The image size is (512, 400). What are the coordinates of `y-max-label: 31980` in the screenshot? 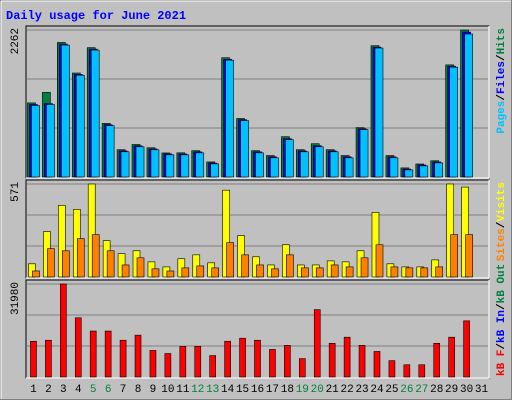 It's located at (16, 298).